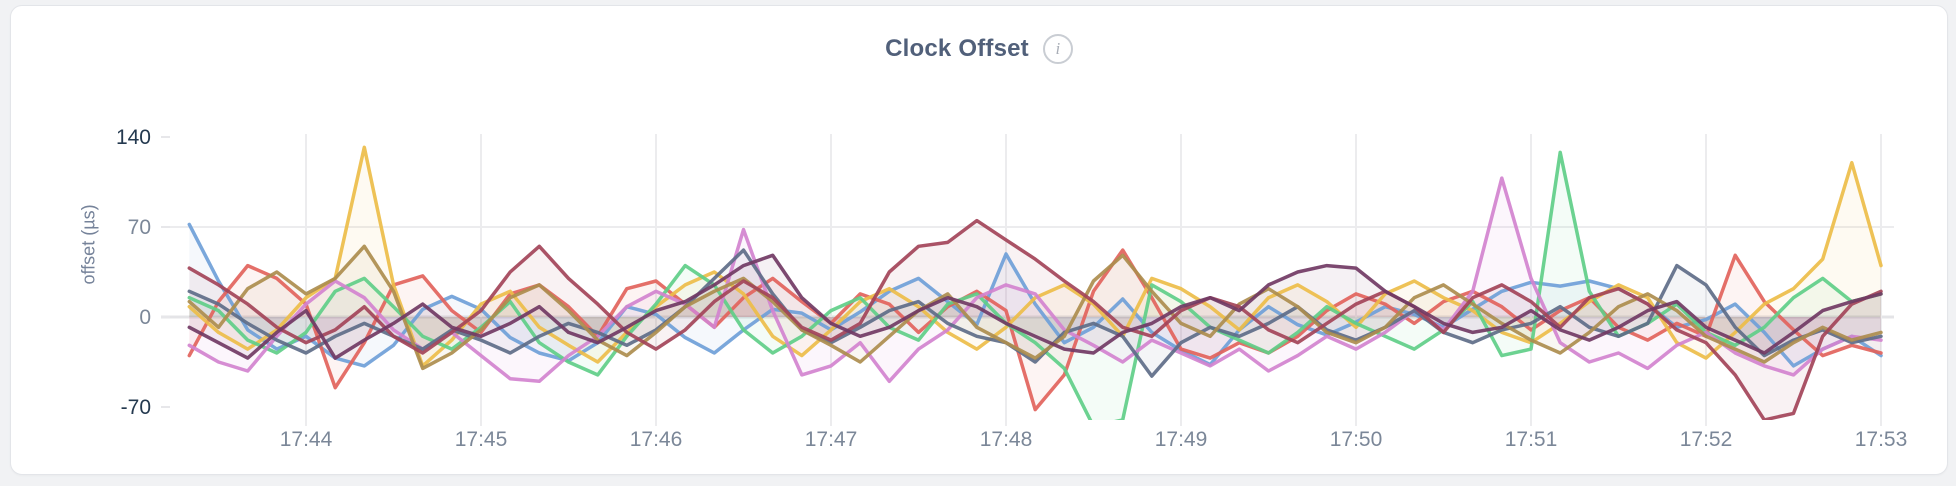 This screenshot has width=1956, height=486. What do you see at coordinates (1057, 49) in the screenshot?
I see `info-icon: i` at bounding box center [1057, 49].